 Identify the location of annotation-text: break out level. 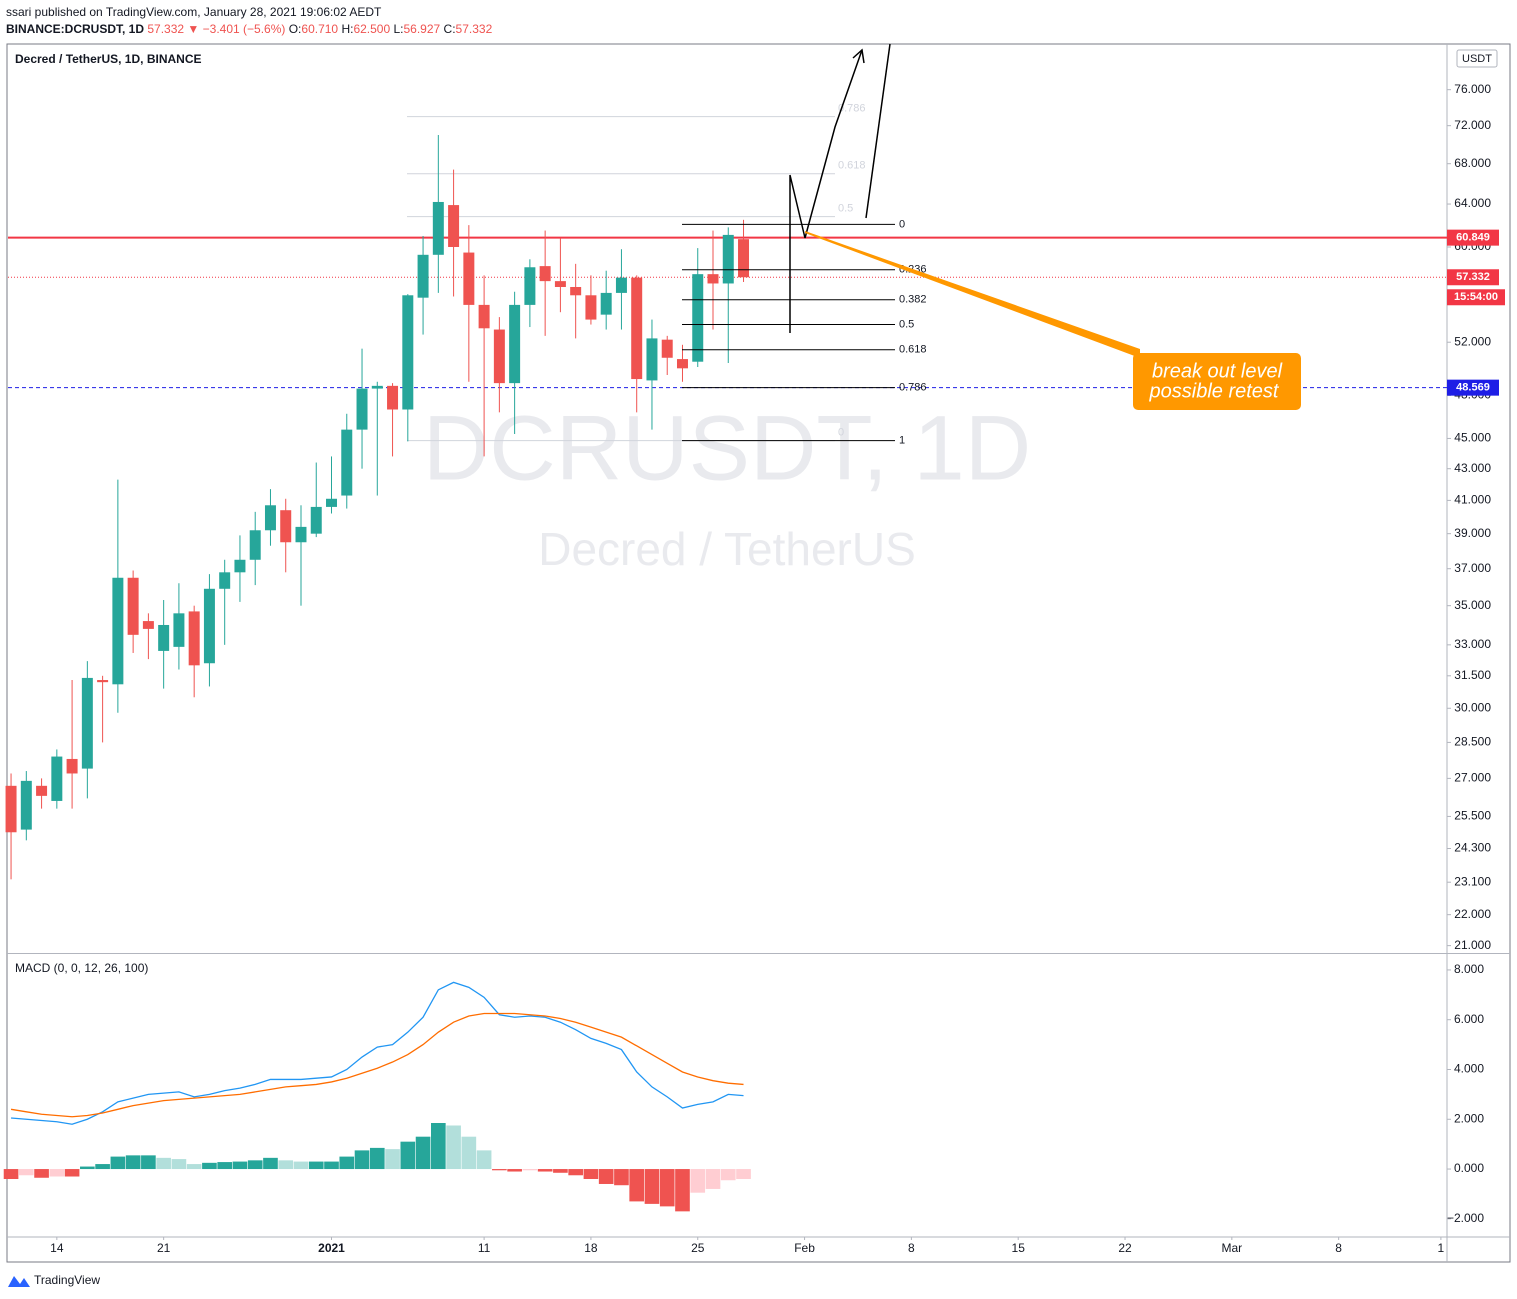
(1217, 371).